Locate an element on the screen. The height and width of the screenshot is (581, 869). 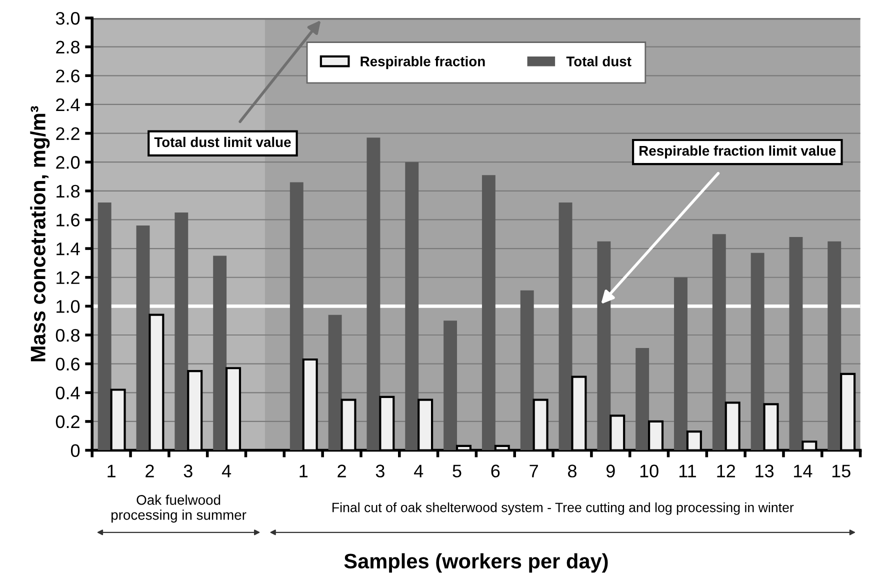
legend-label: Respirable fraction is located at coordinates (422, 63).